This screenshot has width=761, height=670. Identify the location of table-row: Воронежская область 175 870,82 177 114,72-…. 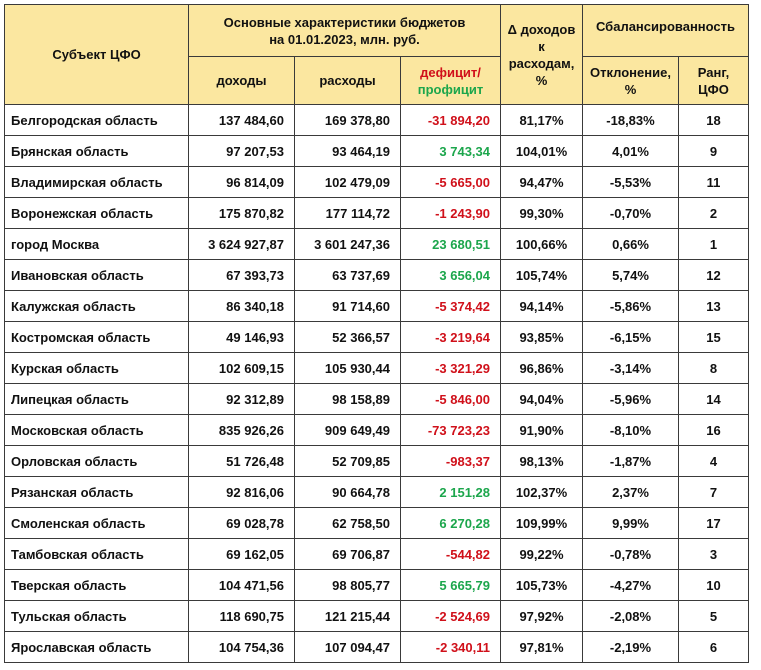
(376, 213).